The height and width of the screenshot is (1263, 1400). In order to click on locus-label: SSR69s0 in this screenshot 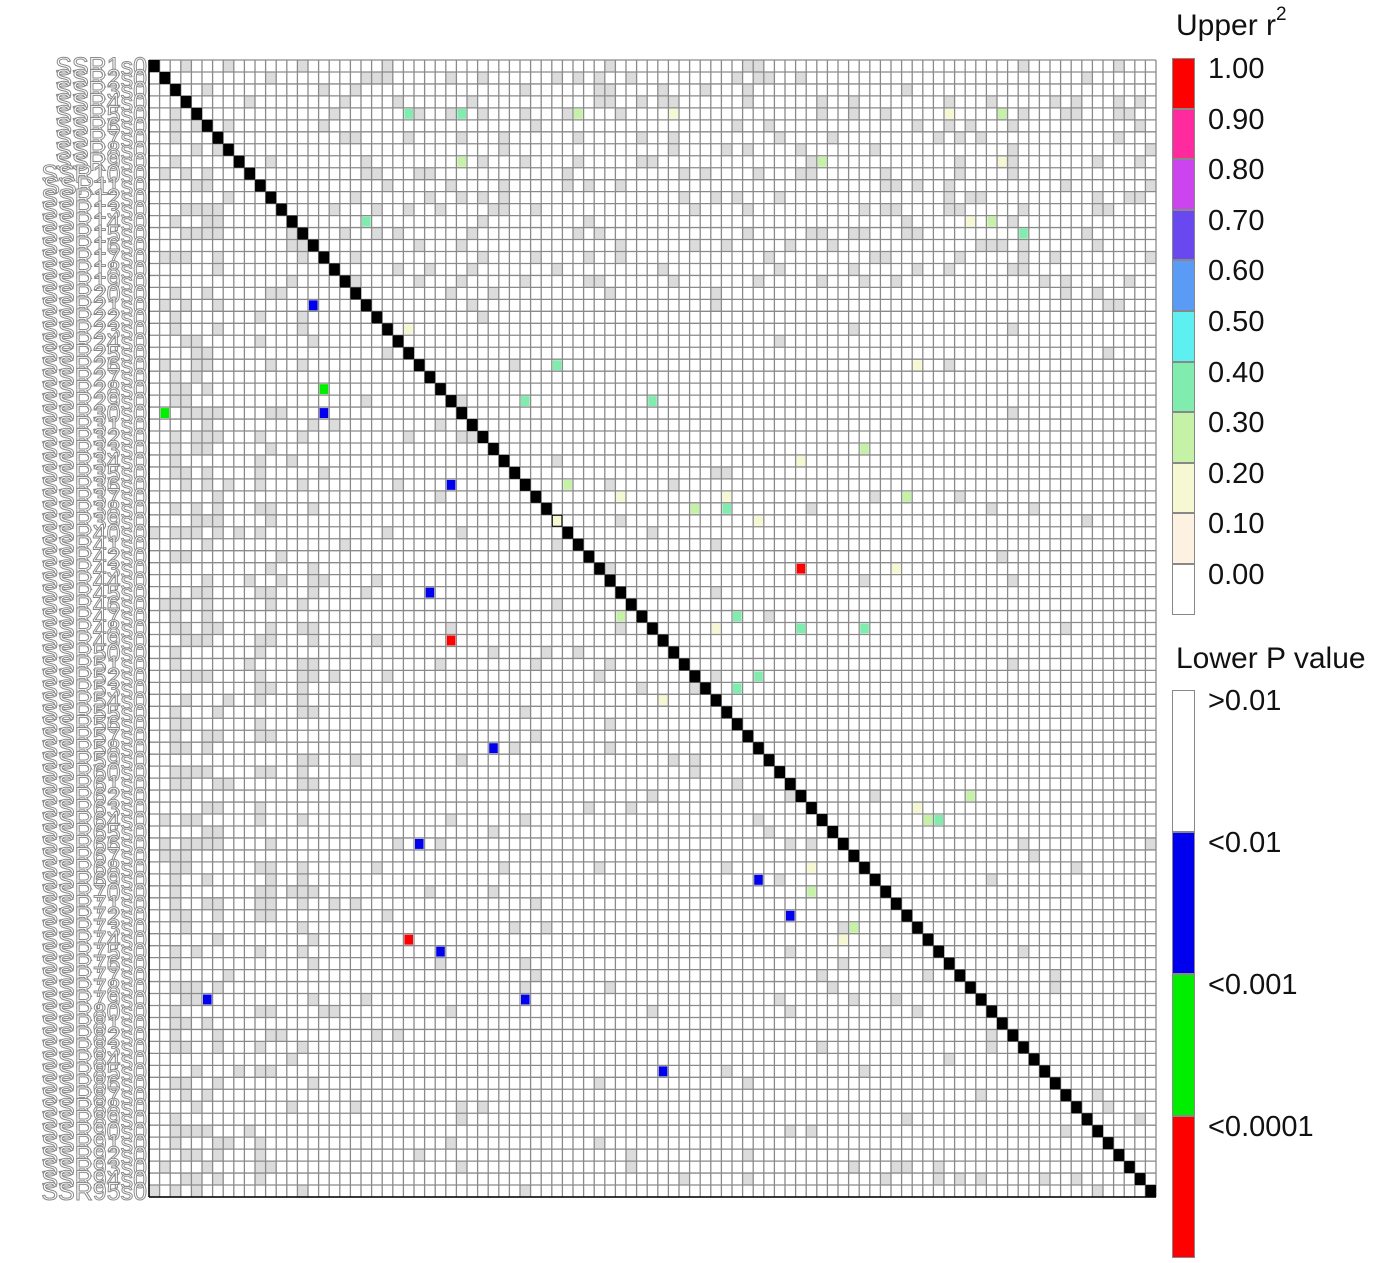, I will do `click(94, 881)`.